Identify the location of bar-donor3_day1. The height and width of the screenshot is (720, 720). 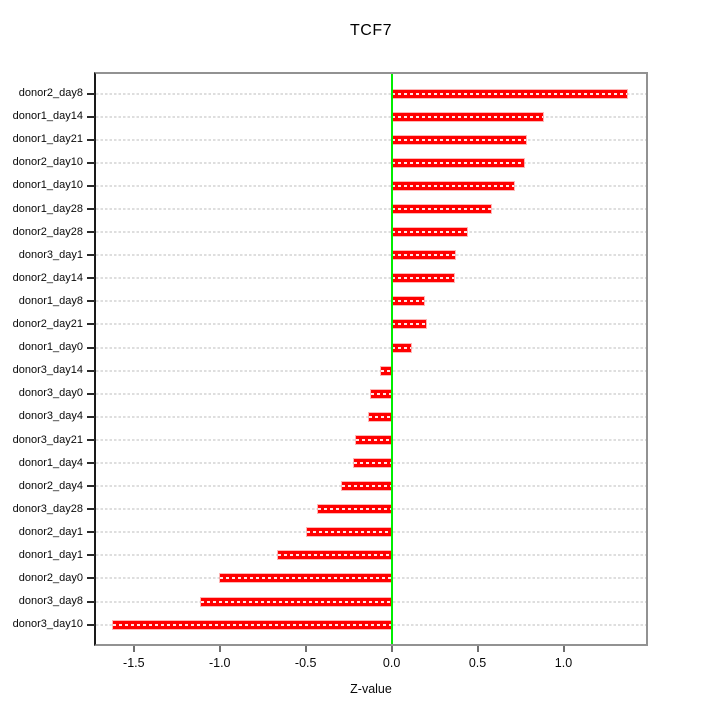
(423, 255).